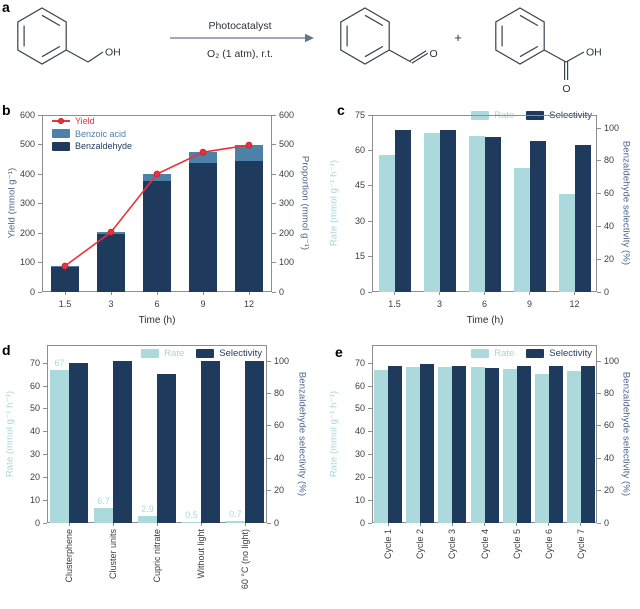 The width and height of the screenshot is (640, 609). What do you see at coordinates (279, 425) in the screenshot?
I see `y-tick-label-right: 60` at bounding box center [279, 425].